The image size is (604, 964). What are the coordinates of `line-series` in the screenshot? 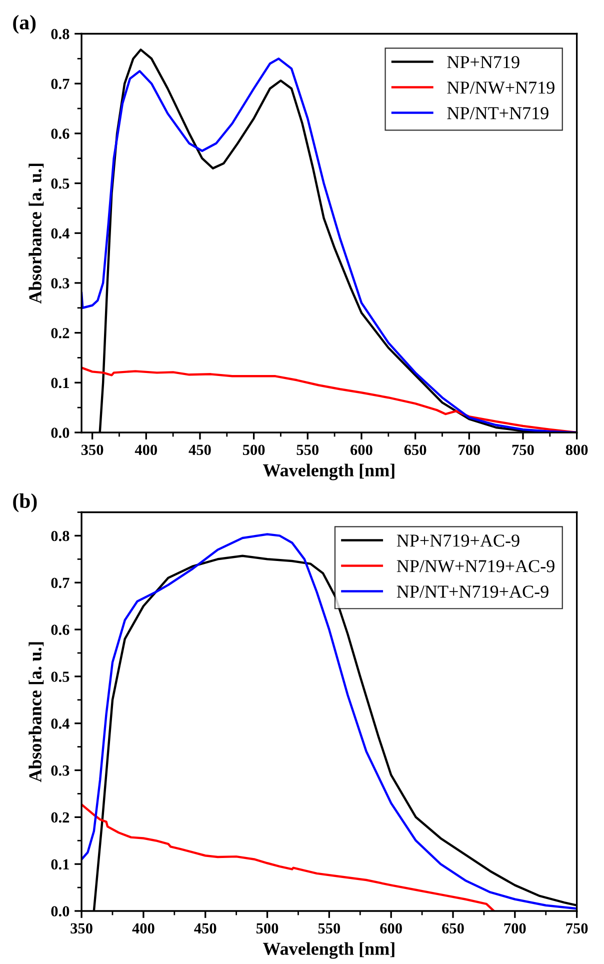 It's located at (288, 857).